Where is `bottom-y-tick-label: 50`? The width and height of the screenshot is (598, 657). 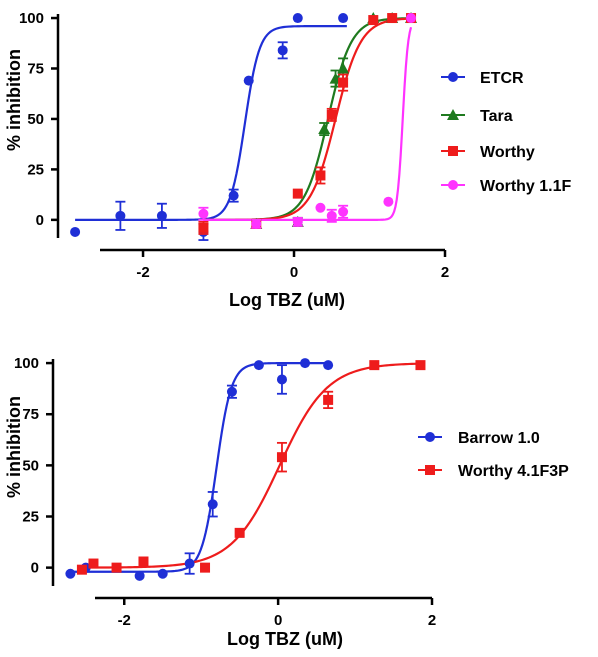
bottom-y-tick-label: 50 is located at coordinates (30, 465).